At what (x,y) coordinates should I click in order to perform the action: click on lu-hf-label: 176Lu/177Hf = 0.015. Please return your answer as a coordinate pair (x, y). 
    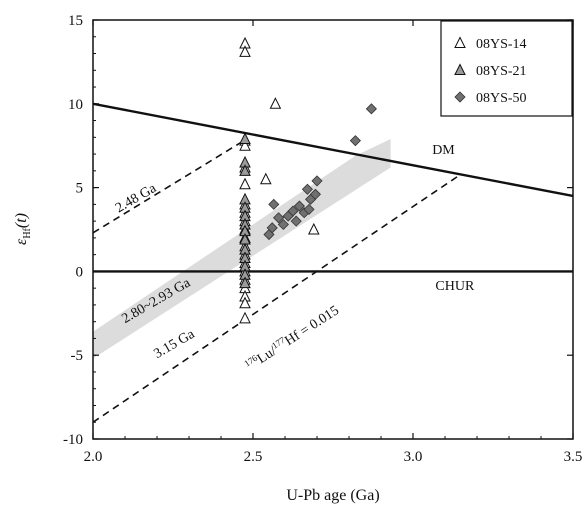
    Looking at the image, I should click on (292, 338).